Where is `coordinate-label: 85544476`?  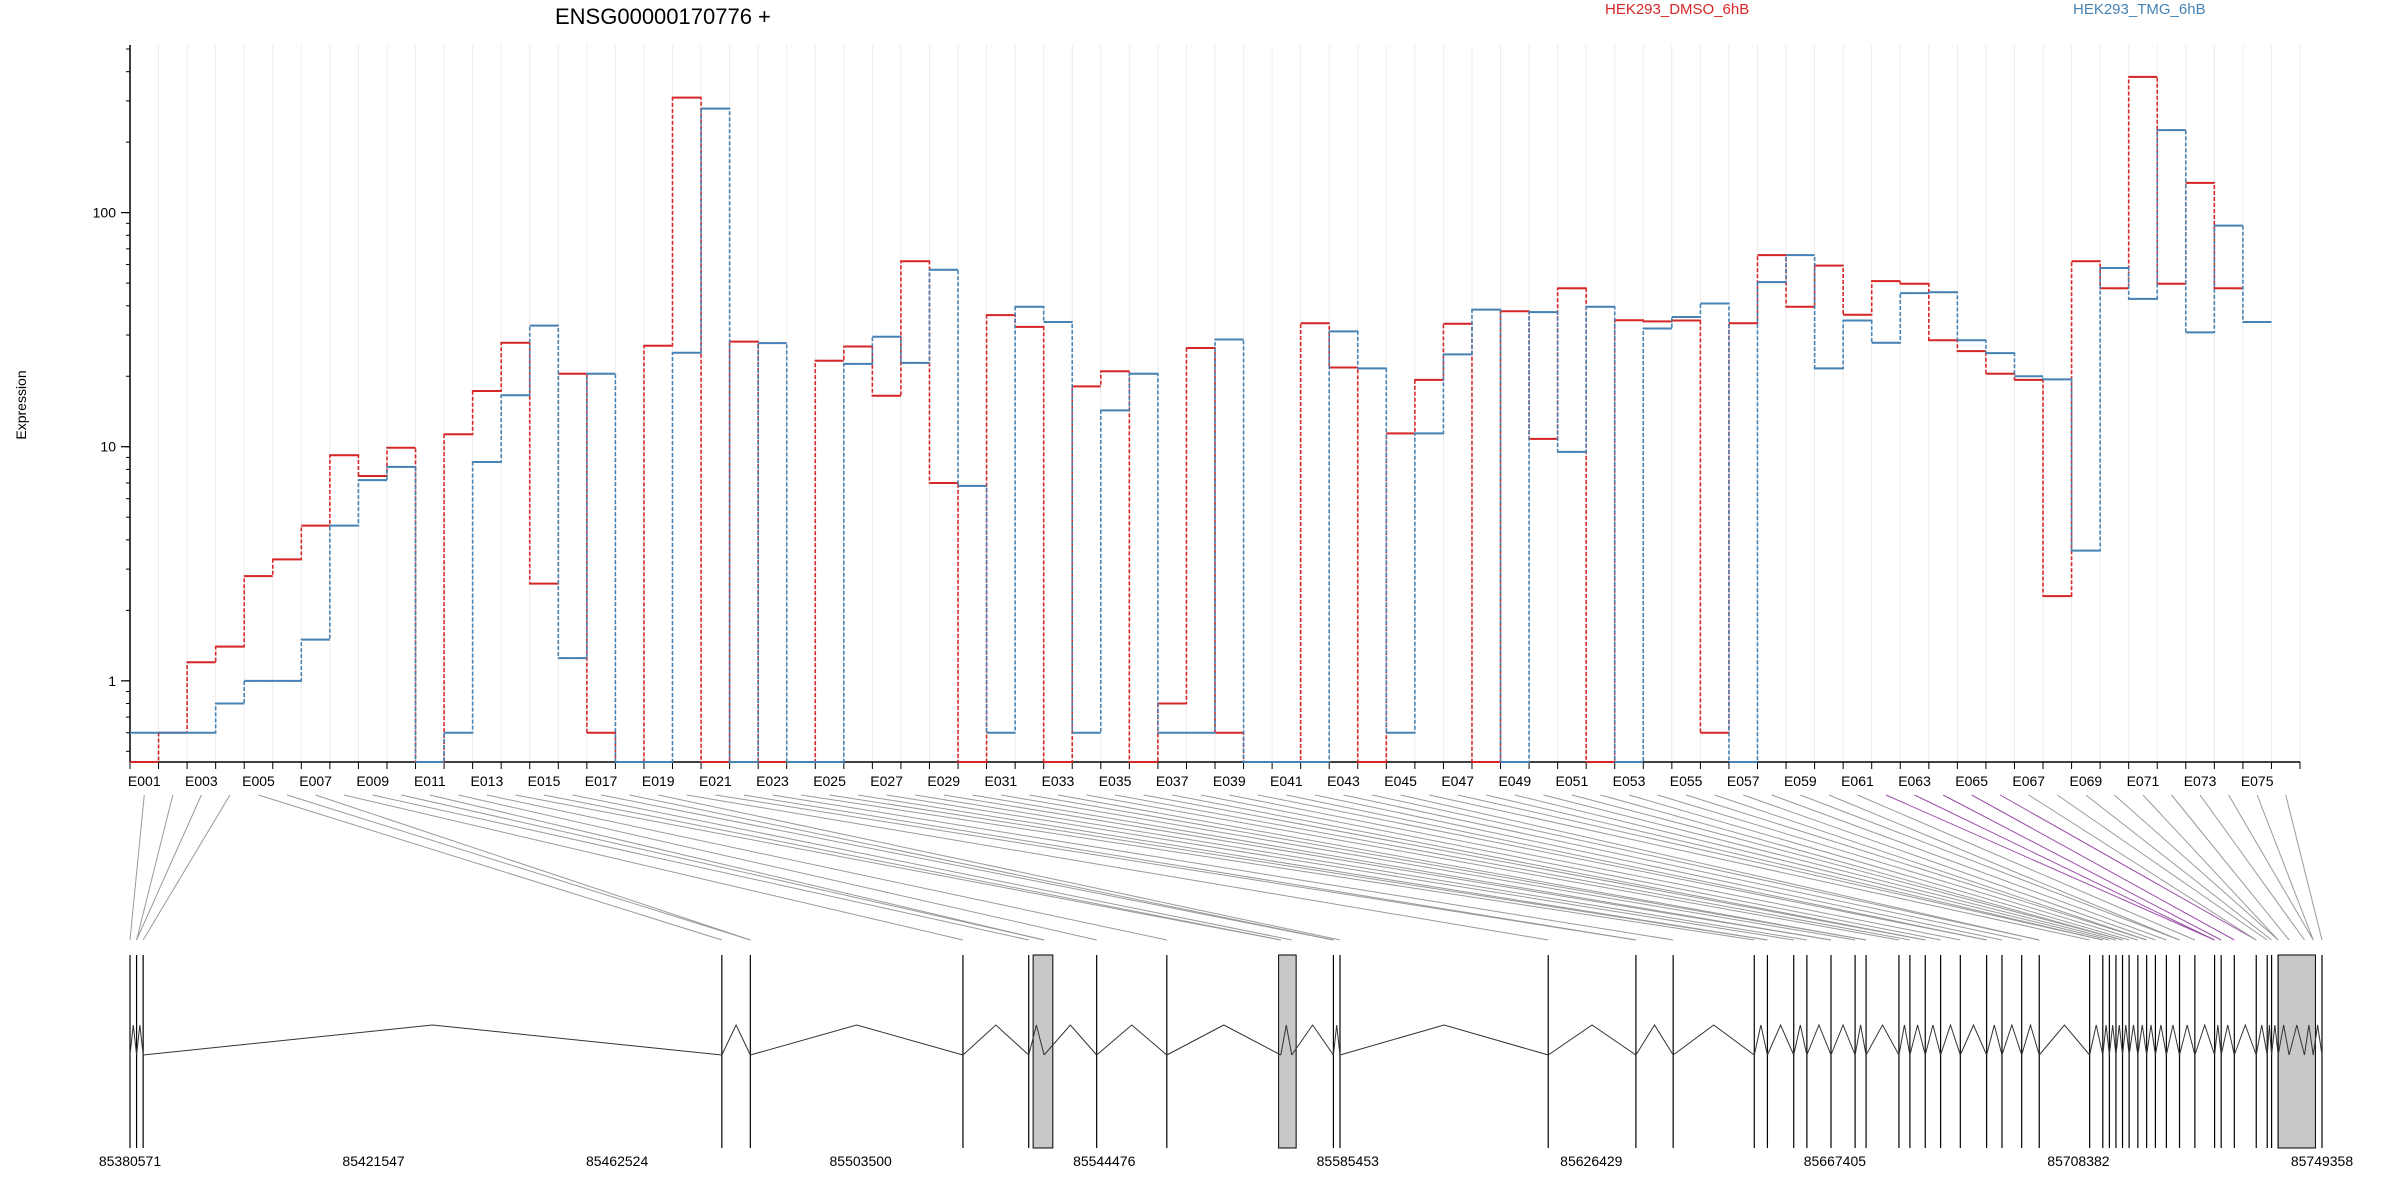
coordinate-label: 85544476 is located at coordinates (1104, 1161).